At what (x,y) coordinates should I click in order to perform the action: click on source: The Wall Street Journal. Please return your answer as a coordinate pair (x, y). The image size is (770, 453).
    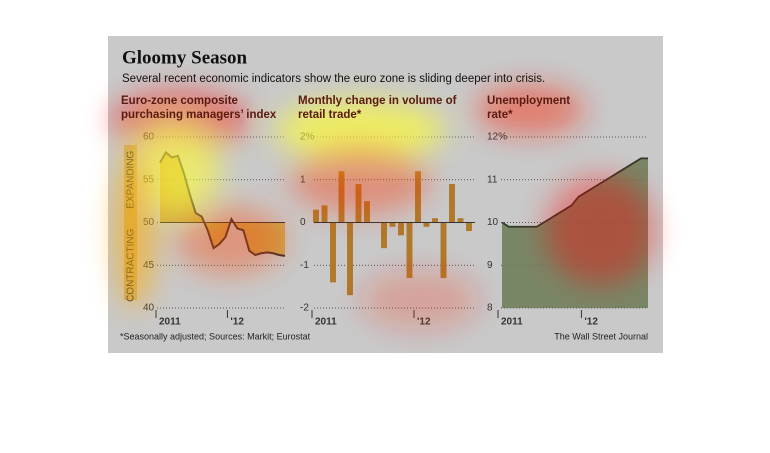
    Looking at the image, I should click on (601, 336).